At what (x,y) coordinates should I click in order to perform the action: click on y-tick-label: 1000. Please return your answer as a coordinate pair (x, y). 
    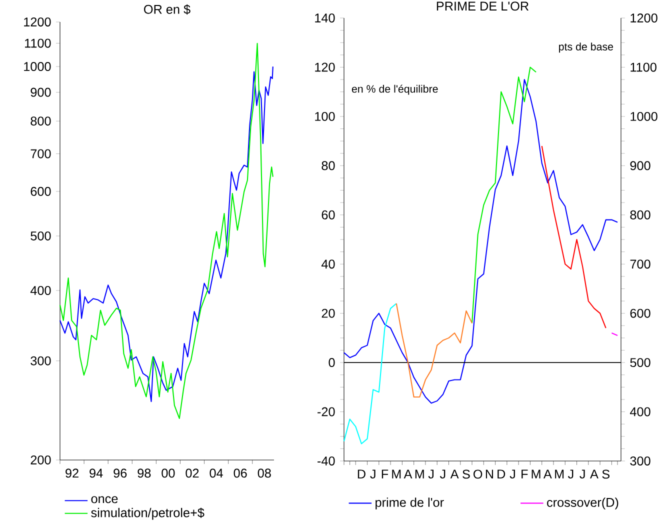
    Looking at the image, I should click on (37, 67).